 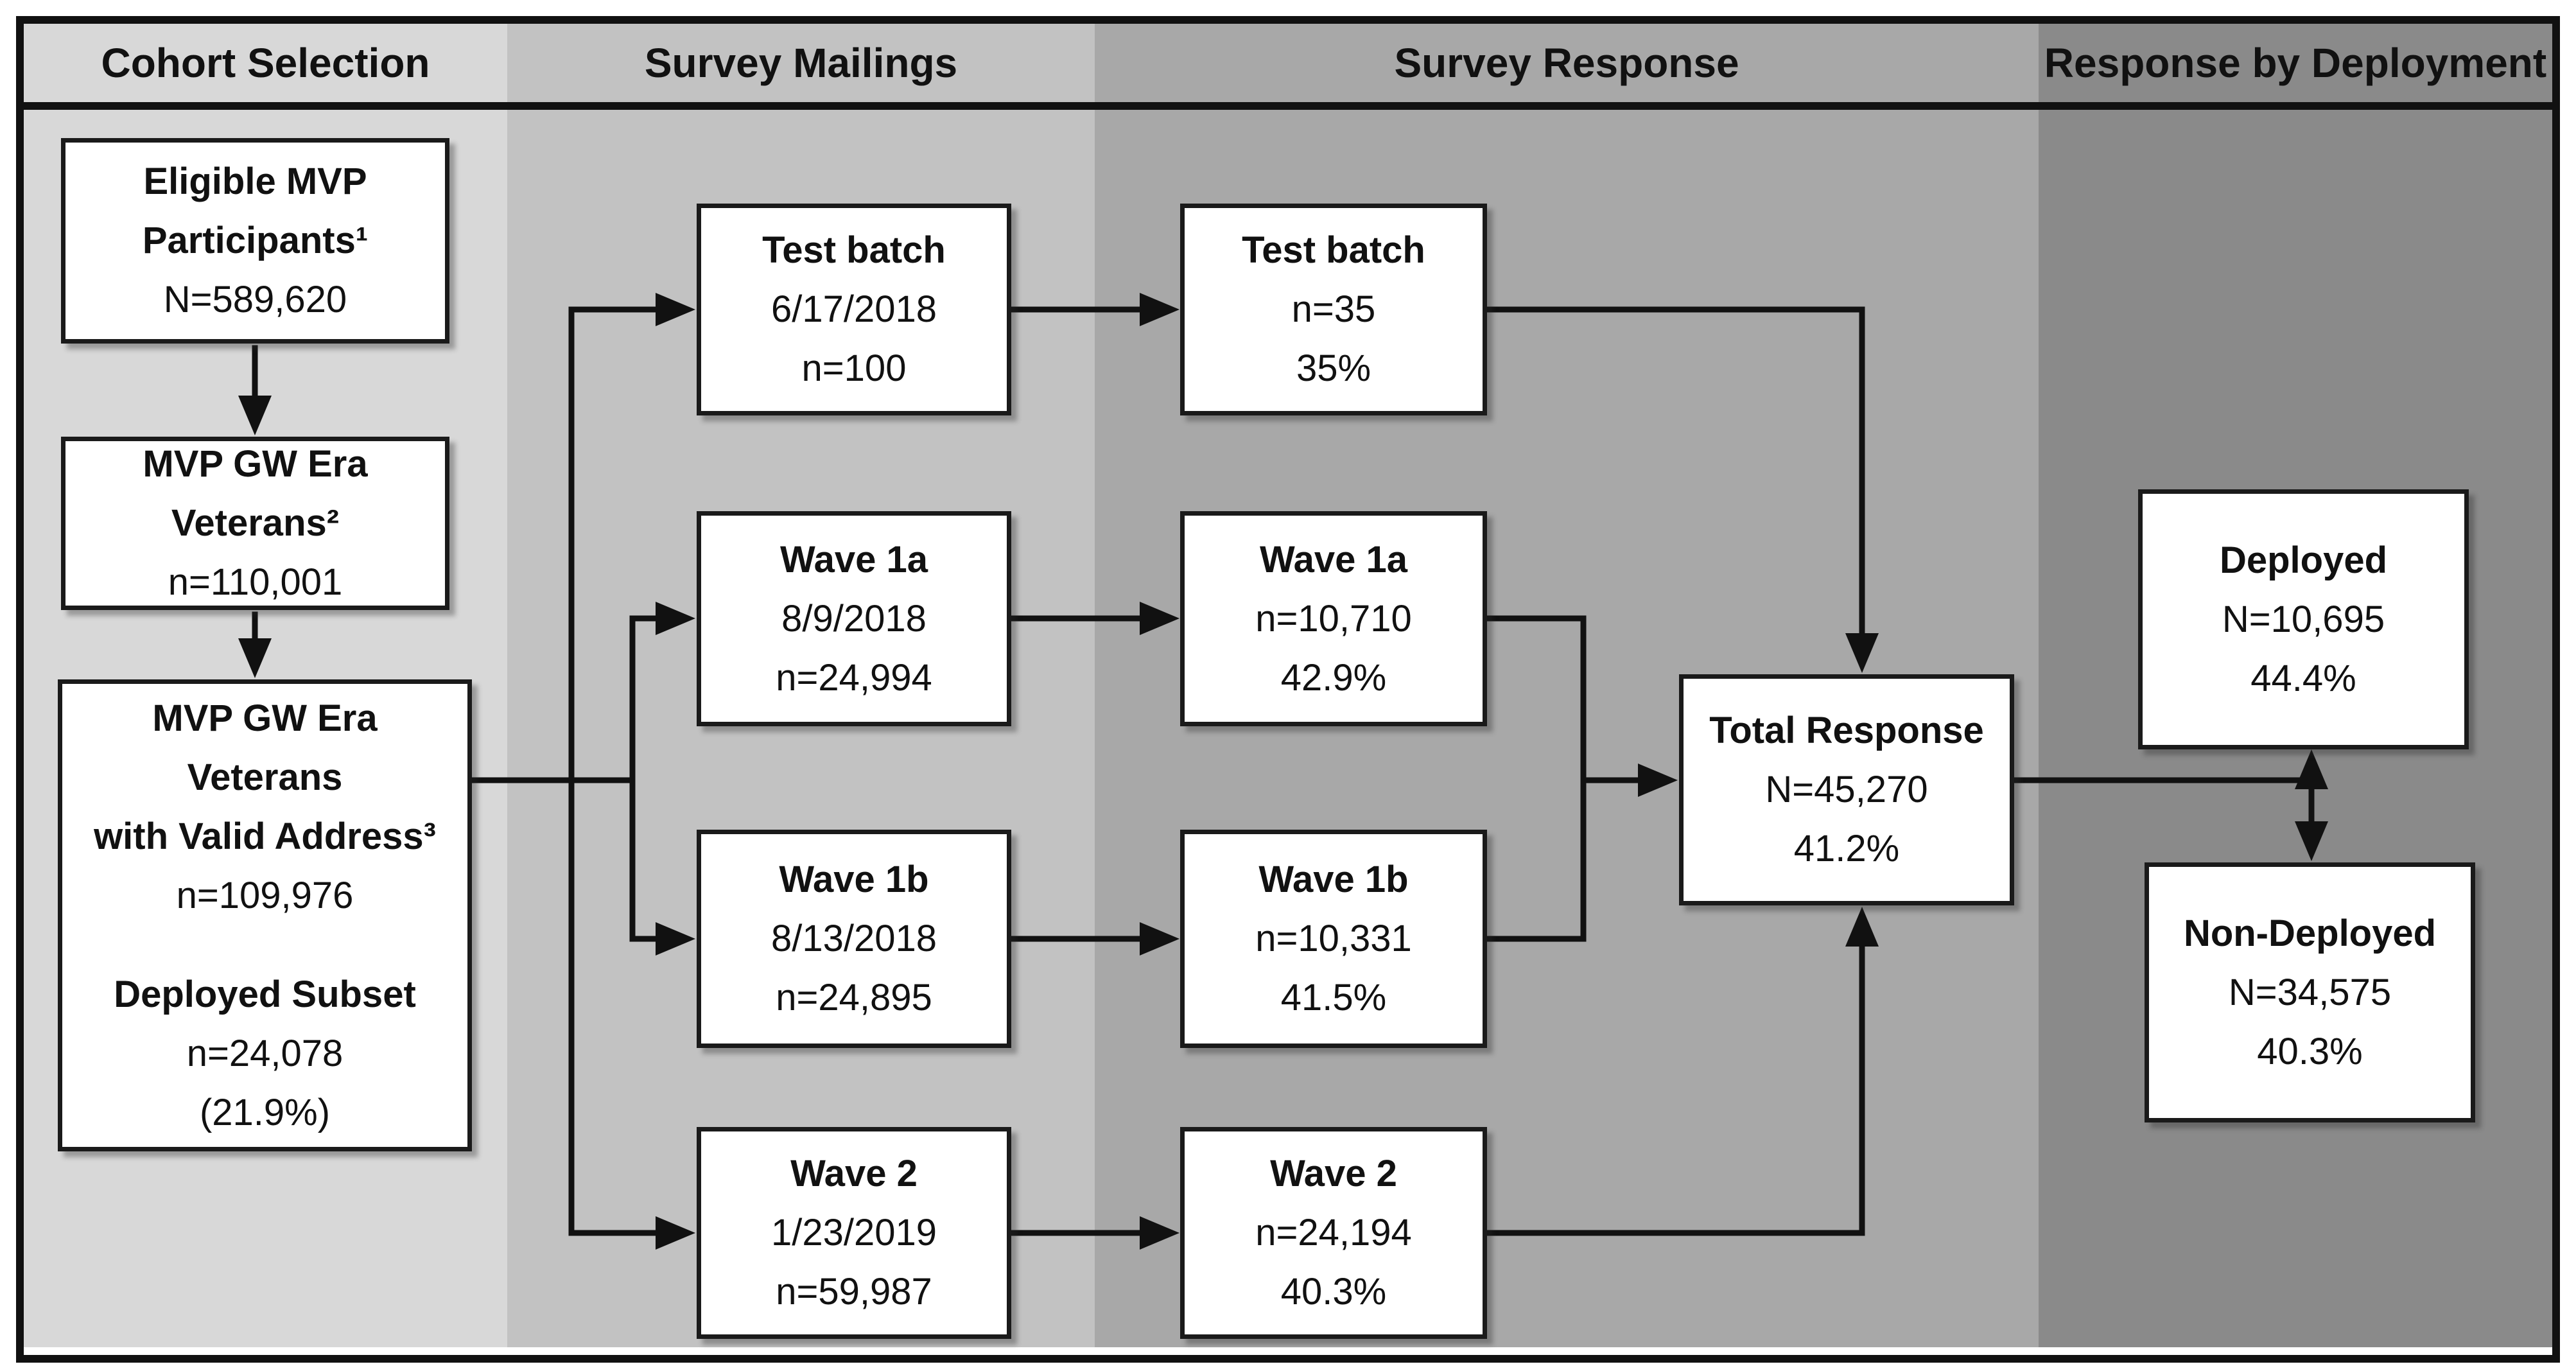 What do you see at coordinates (265, 1112) in the screenshot?
I see `box-value: (21.9%)` at bounding box center [265, 1112].